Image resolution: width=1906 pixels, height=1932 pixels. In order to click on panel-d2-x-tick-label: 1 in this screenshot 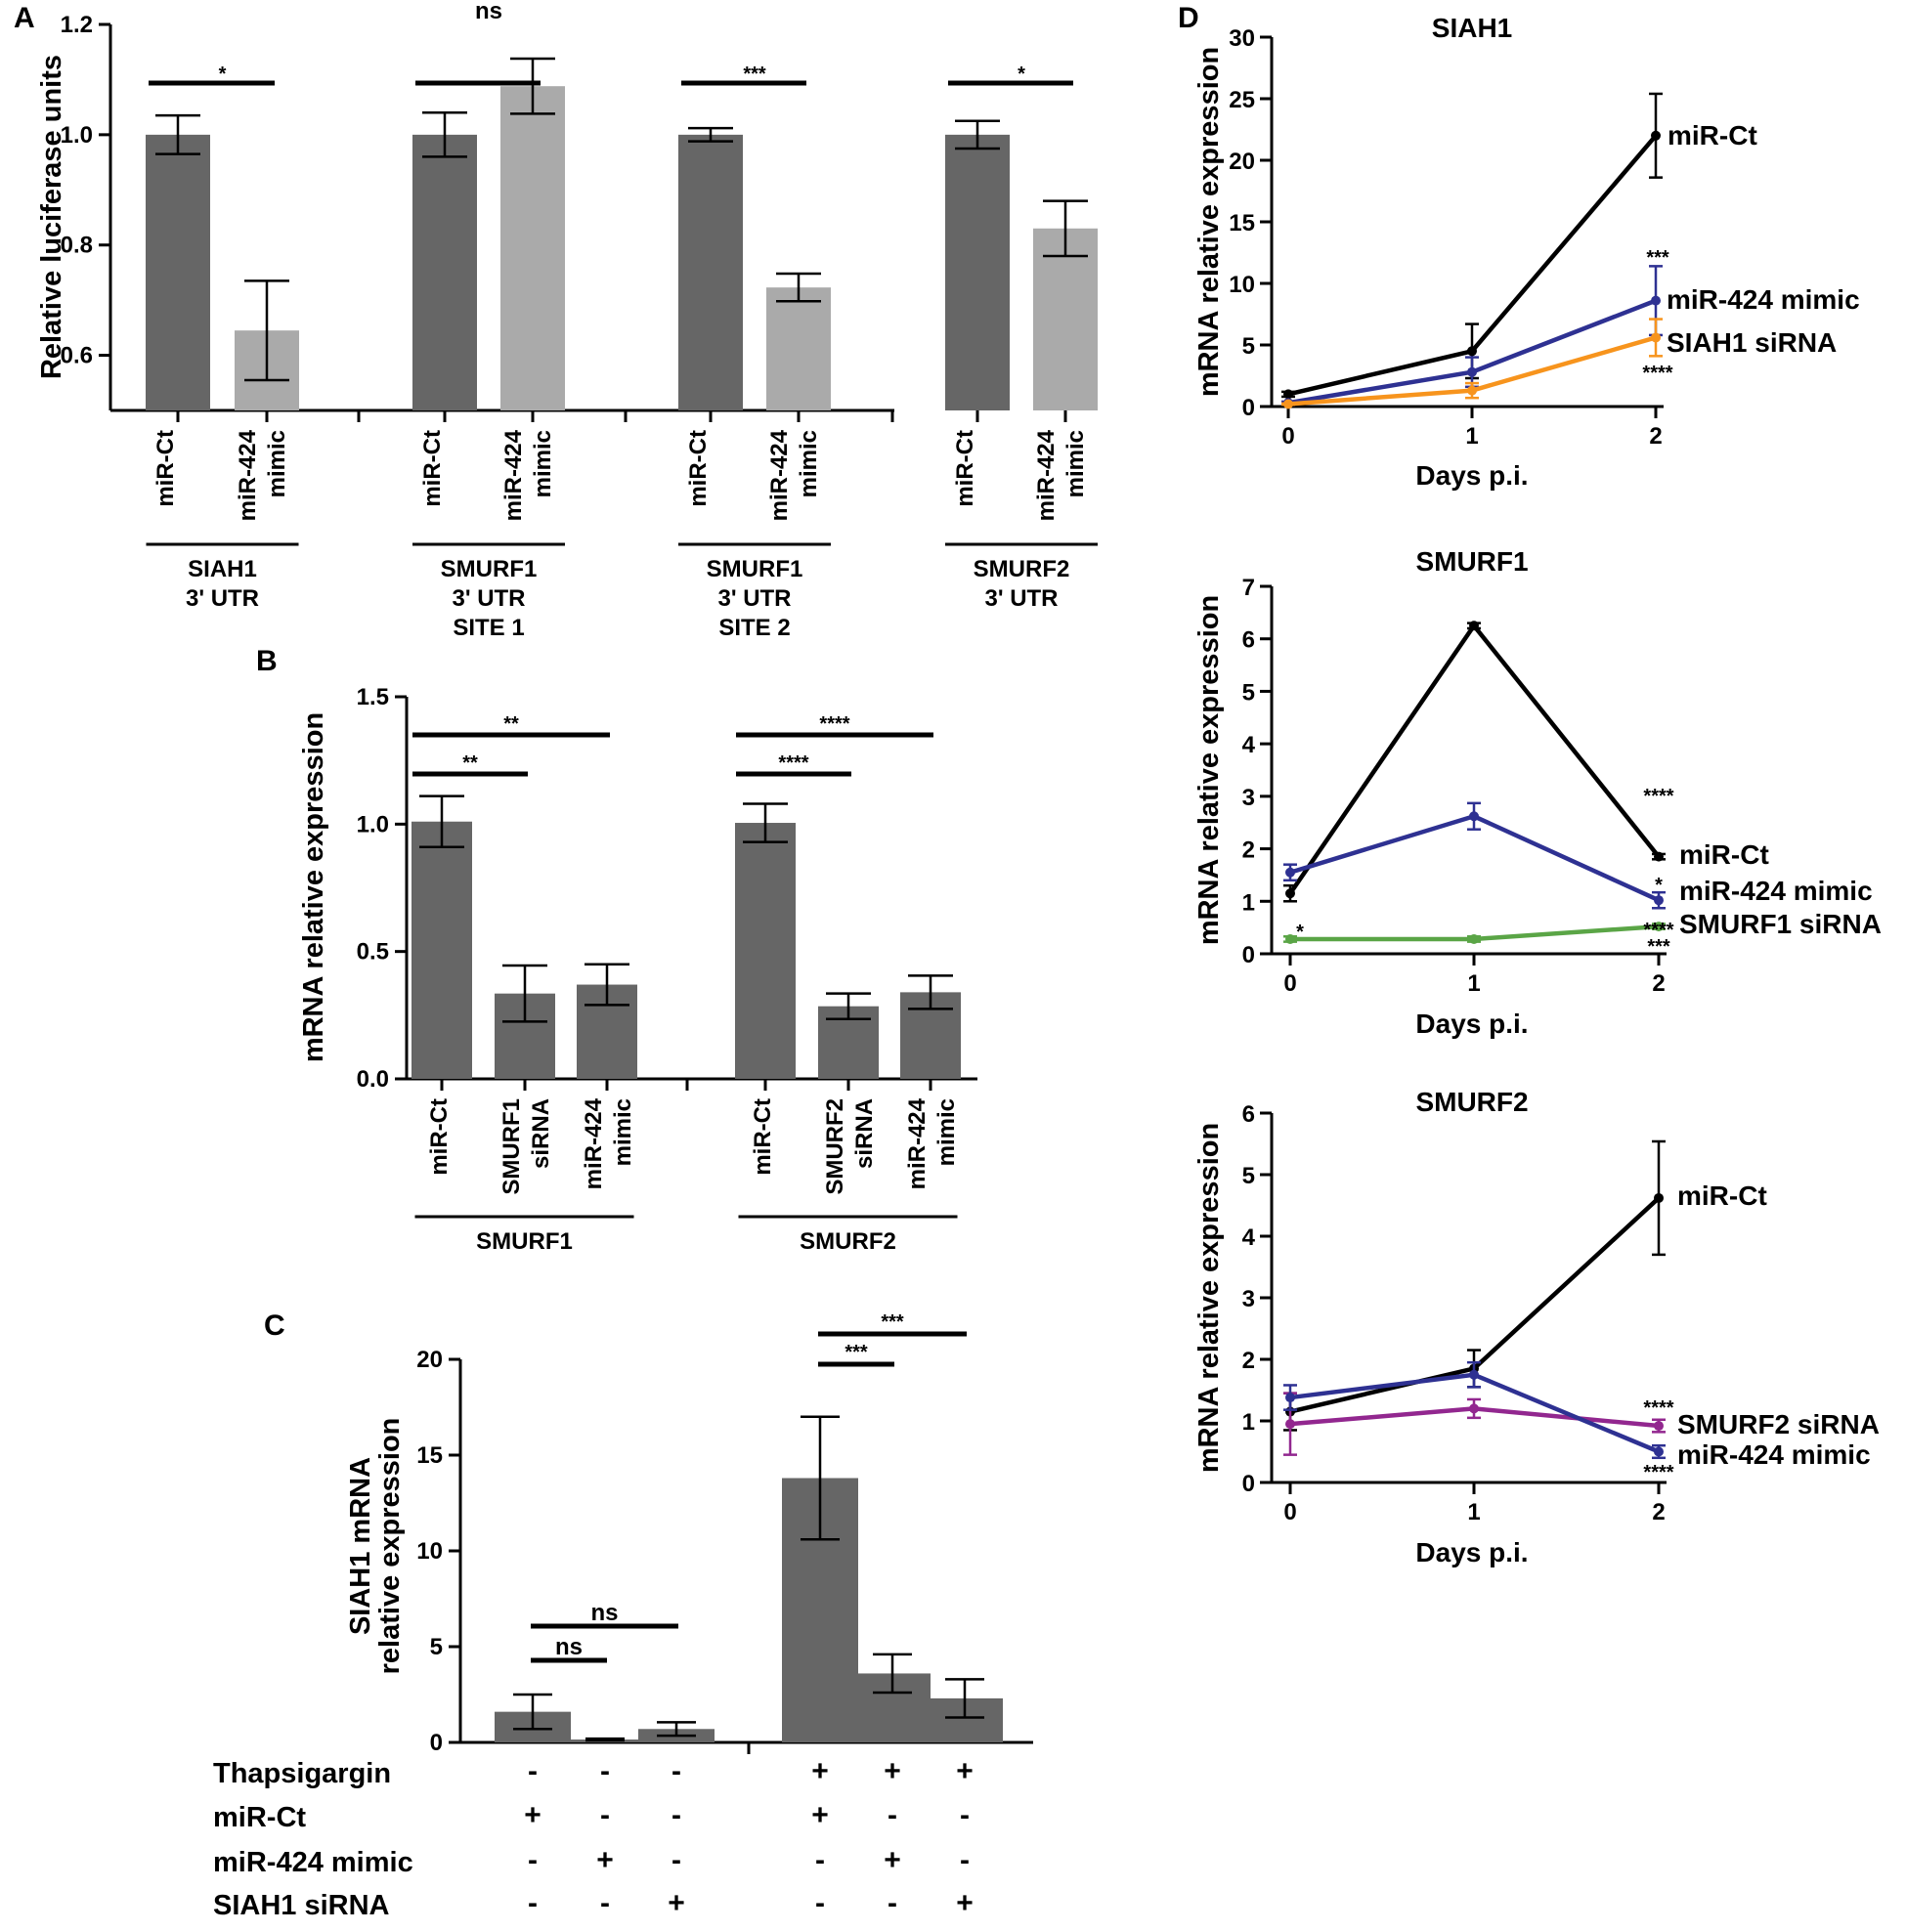, I will do `click(1473, 984)`.